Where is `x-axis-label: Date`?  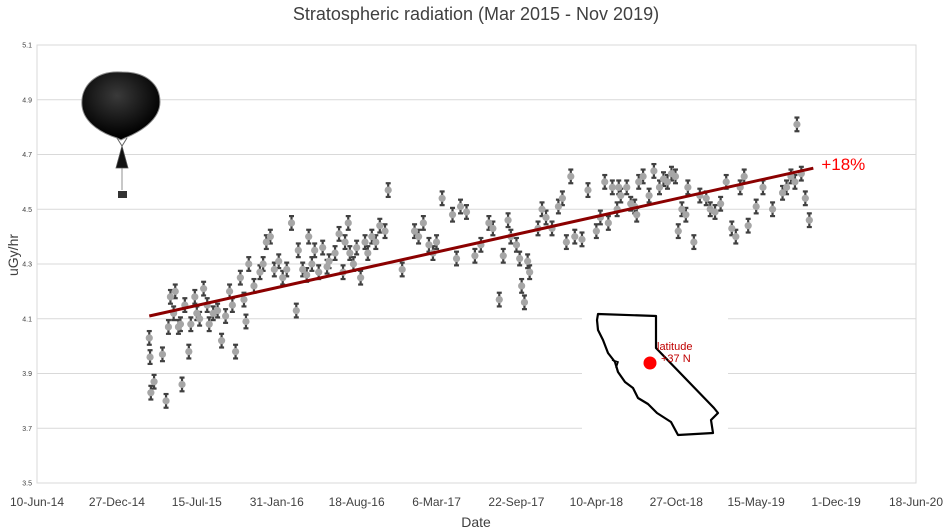
x-axis-label: Date is located at coordinates (476, 522).